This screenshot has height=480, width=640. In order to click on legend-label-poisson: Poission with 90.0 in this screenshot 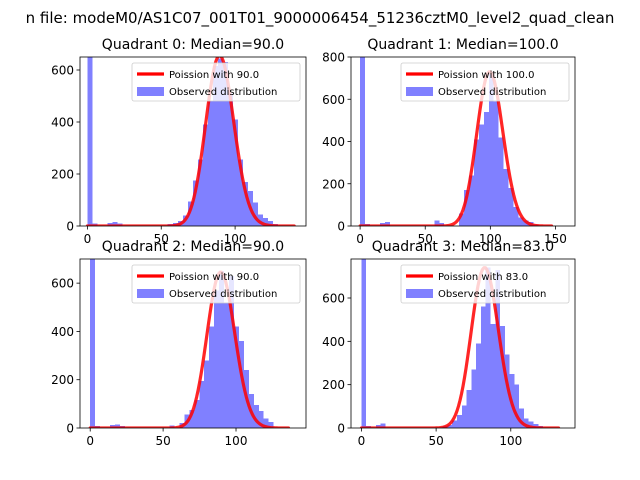, I will do `click(214, 277)`.